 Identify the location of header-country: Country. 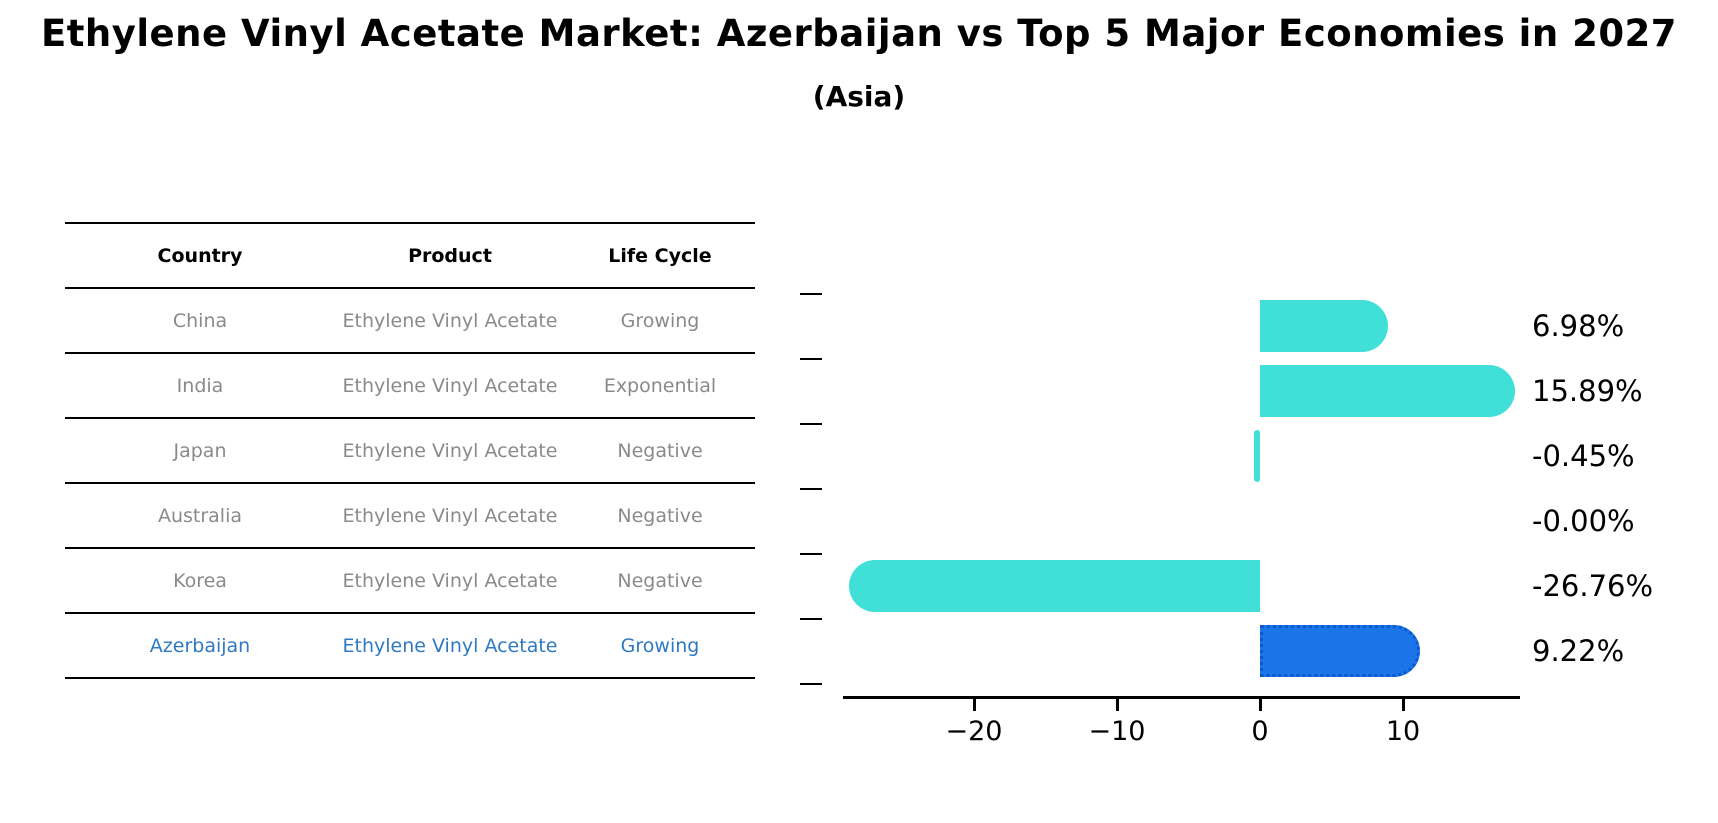
(200, 255).